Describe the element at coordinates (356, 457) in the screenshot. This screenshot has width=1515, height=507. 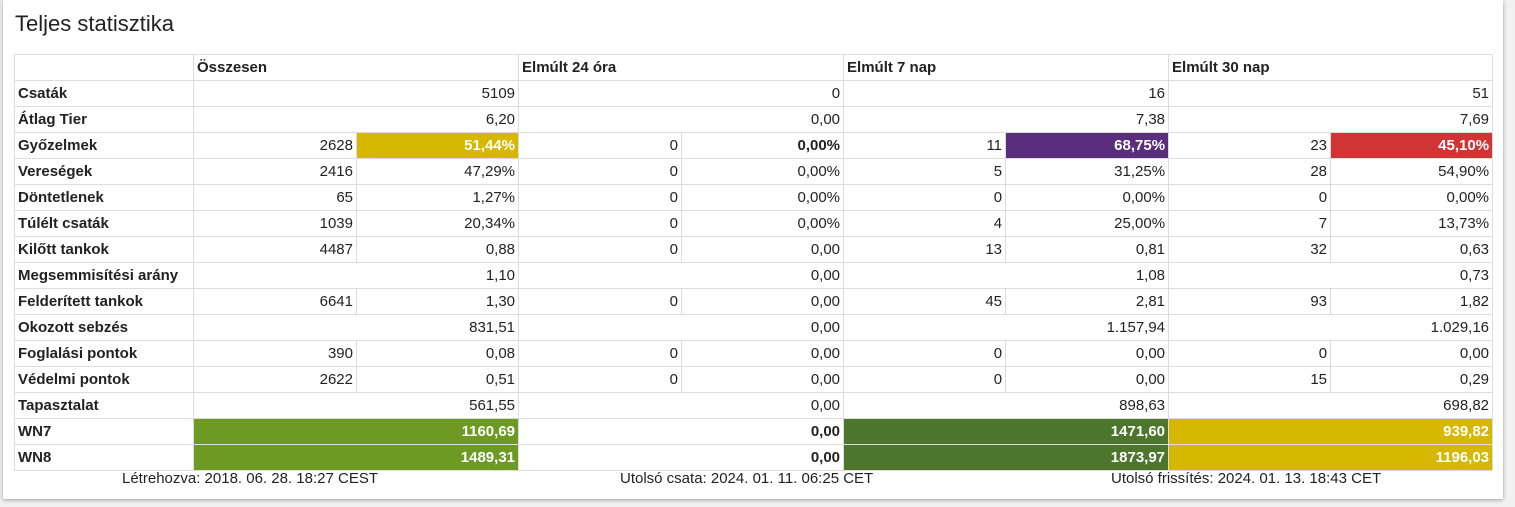
I see `rating-total: 1489,31` at that location.